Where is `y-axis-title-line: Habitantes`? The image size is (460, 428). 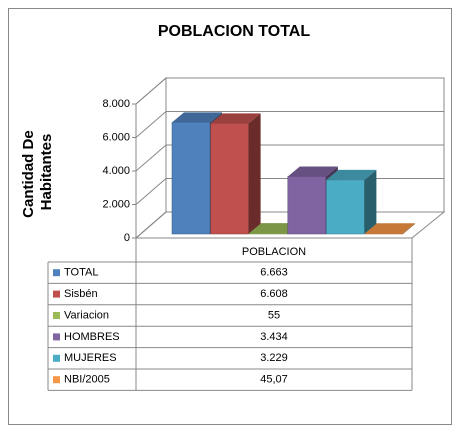
y-axis-title-line: Habitantes is located at coordinates (46, 172).